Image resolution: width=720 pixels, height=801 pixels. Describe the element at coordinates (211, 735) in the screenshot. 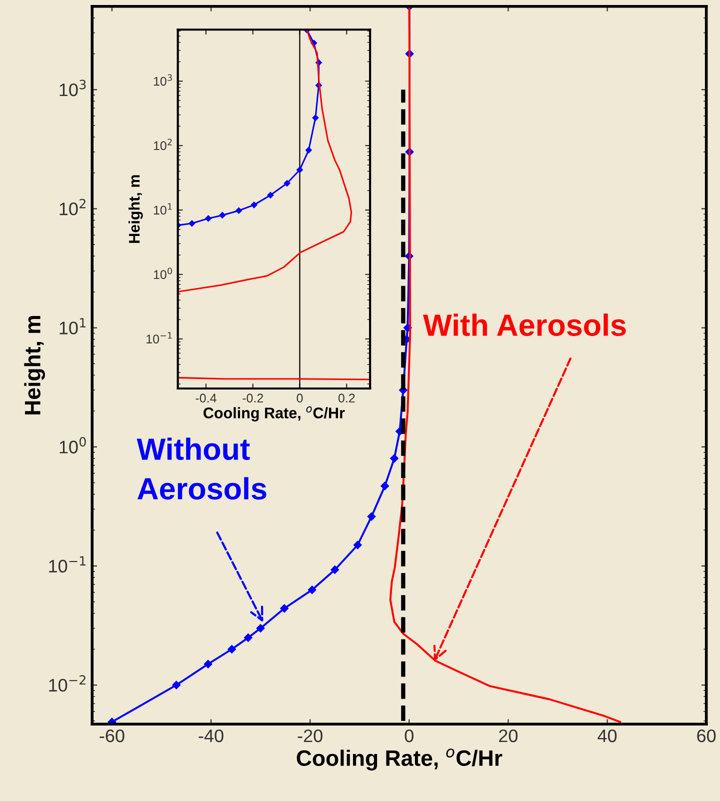

I see `x-tick-label: -40` at that location.